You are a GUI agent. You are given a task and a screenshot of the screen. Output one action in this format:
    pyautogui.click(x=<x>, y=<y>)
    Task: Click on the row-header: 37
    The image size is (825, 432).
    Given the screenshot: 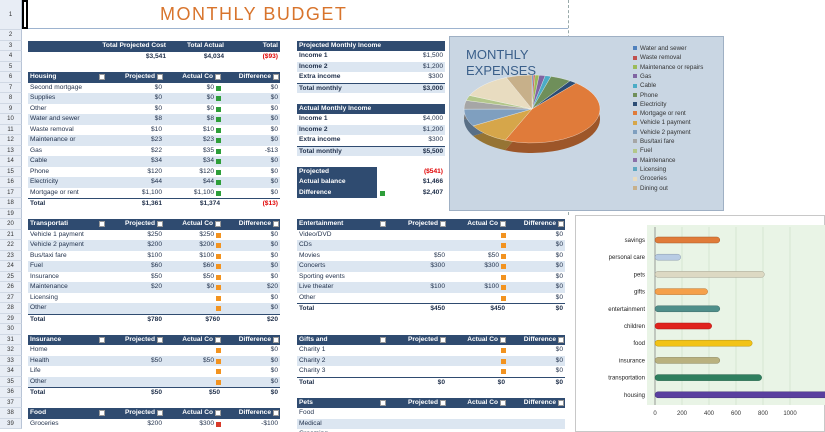 What is the action you would take?
    pyautogui.click(x=11, y=402)
    